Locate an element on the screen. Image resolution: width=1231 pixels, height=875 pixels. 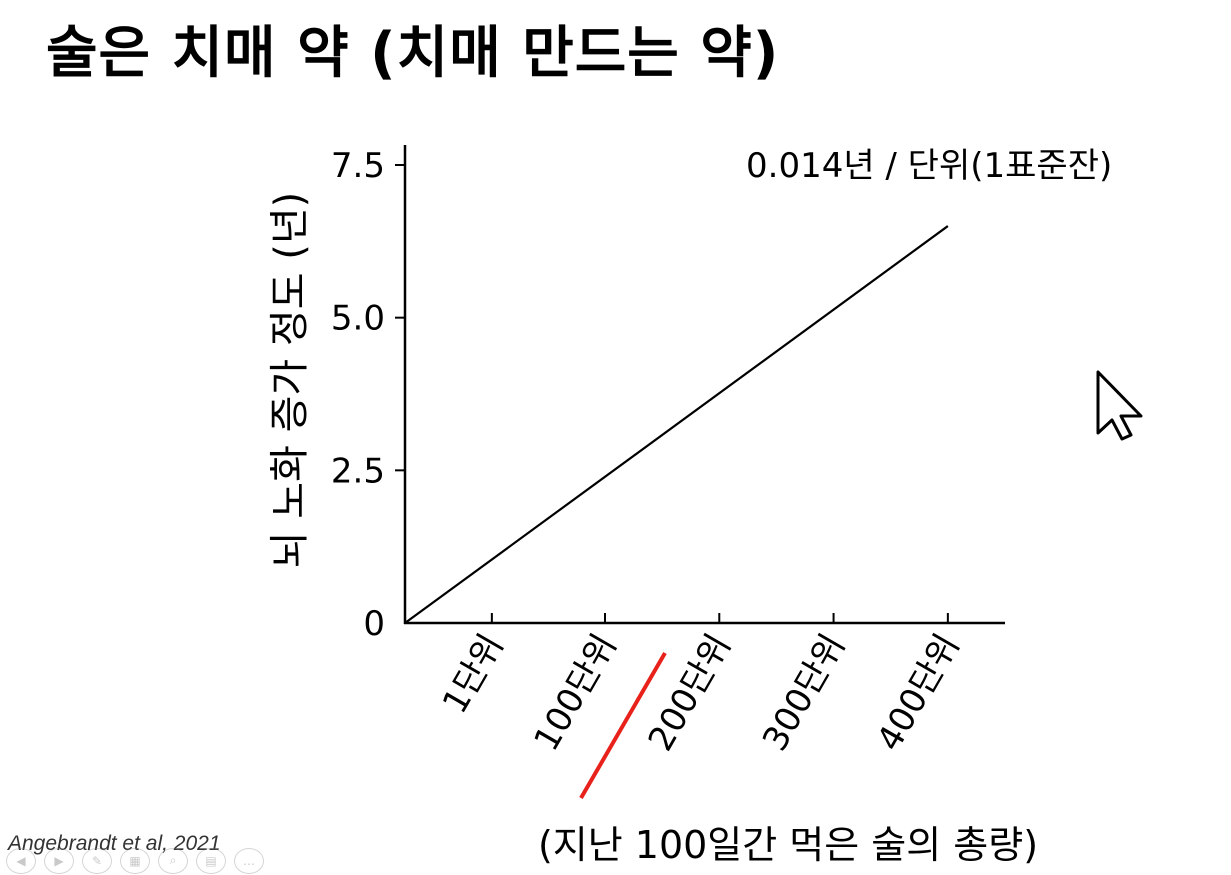
x-tick-label: 200단위 is located at coordinates (690, 693).